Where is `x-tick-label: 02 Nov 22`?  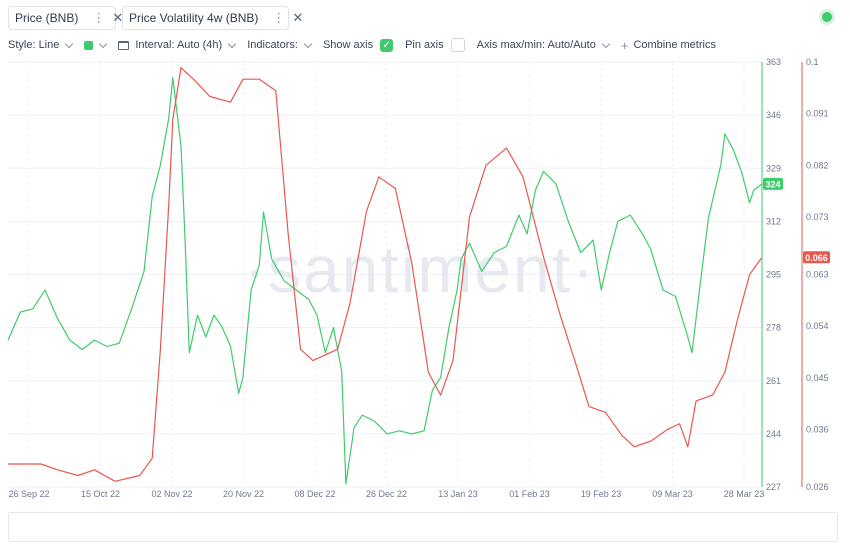
x-tick-label: 02 Nov 22 is located at coordinates (171, 494).